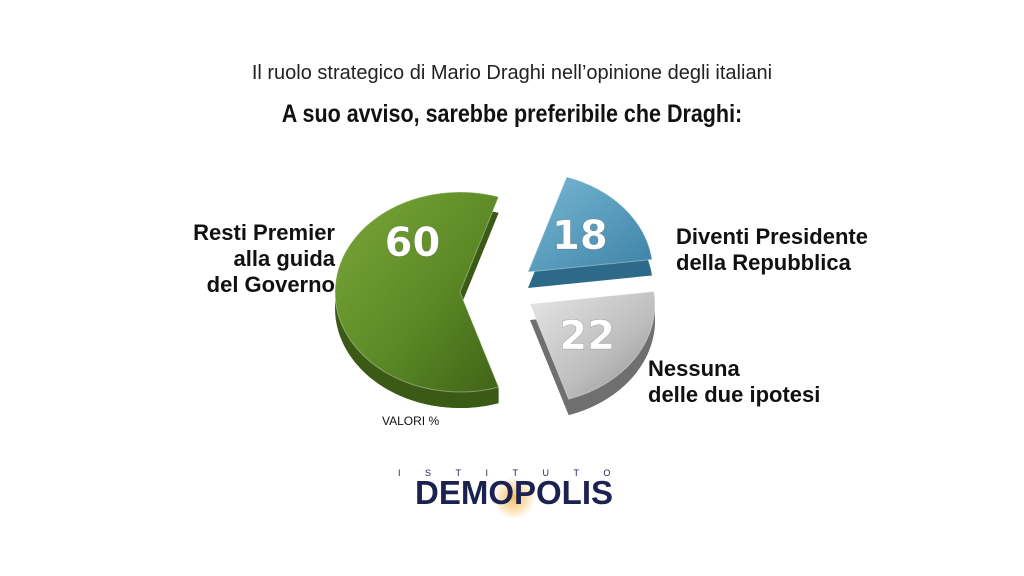 The image size is (1024, 576). I want to click on logo-demopolis-text: DEMOPOLIS, so click(514, 492).